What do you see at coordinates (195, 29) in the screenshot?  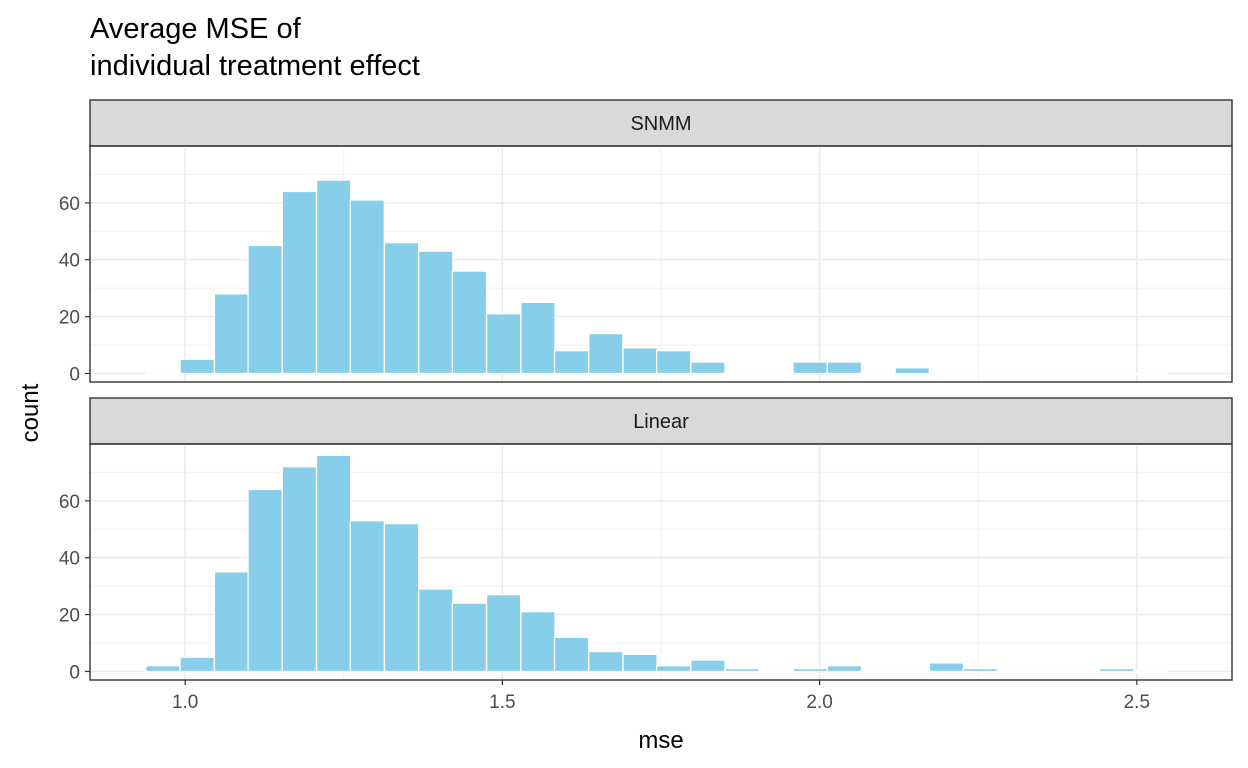 I see `chart-title-line-1: Average MSE of` at bounding box center [195, 29].